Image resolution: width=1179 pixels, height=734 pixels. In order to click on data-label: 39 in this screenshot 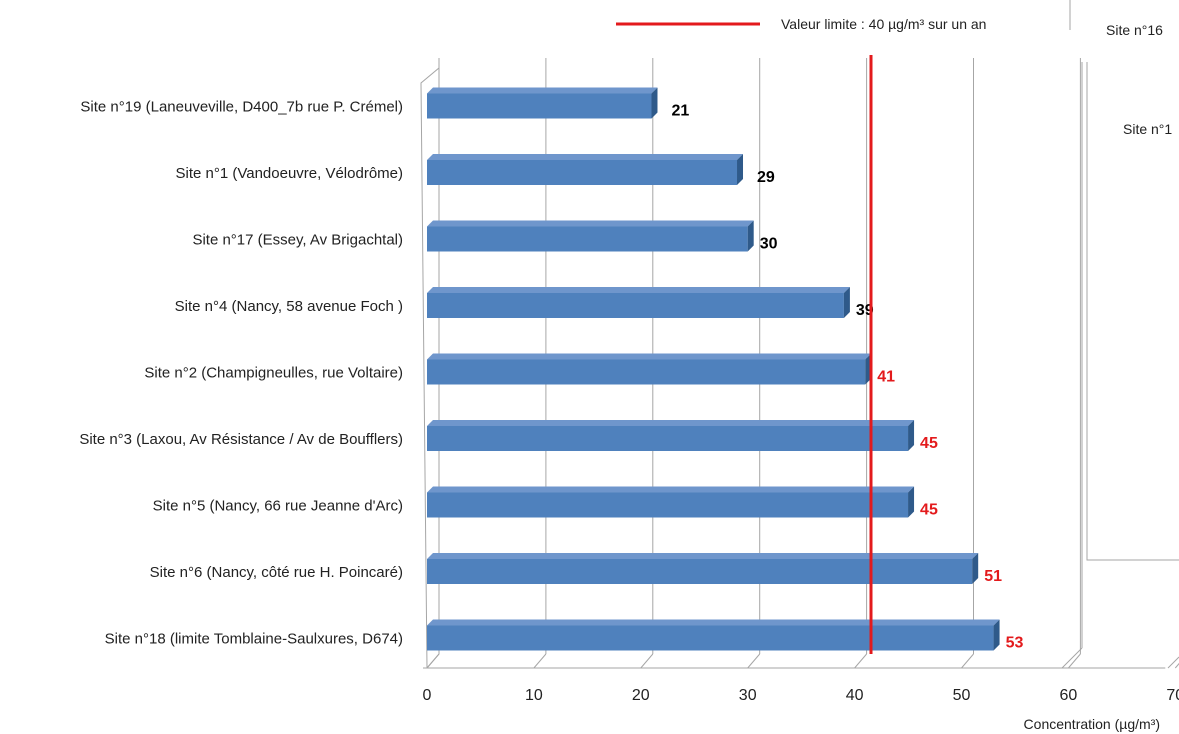, I will do `click(865, 310)`.